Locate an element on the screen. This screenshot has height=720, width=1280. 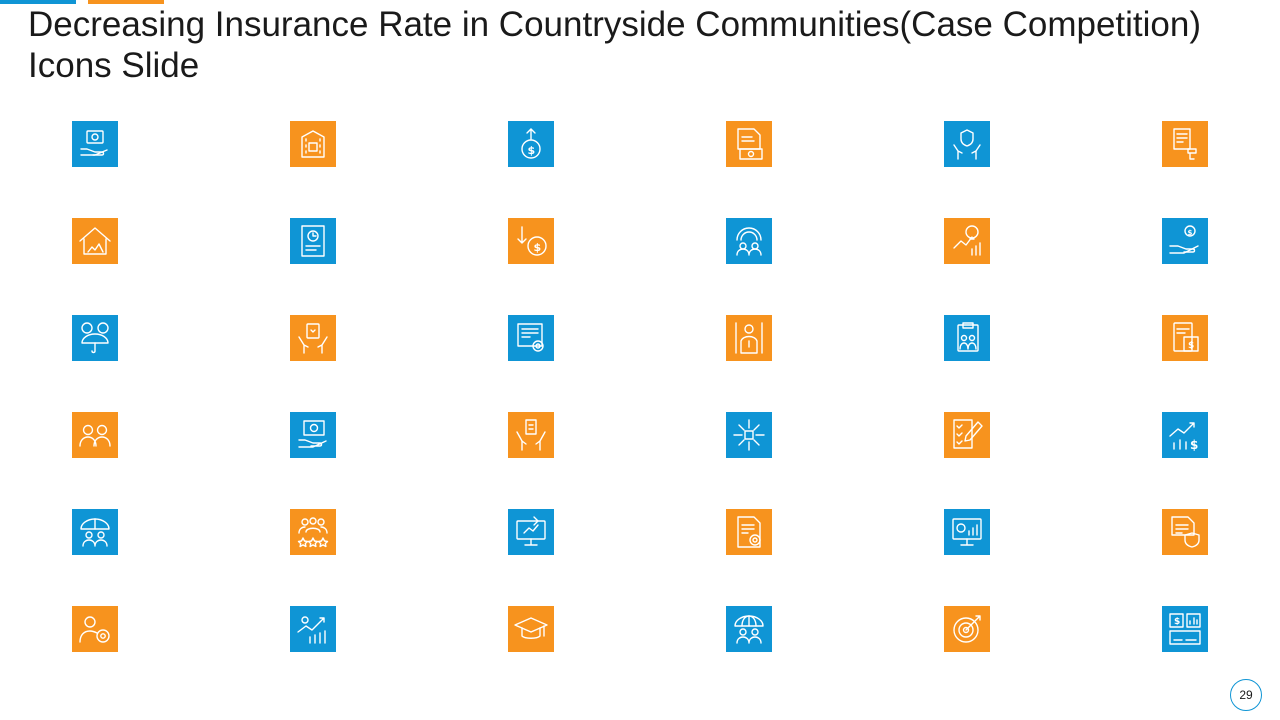
network-hub-icon is located at coordinates (749, 435).